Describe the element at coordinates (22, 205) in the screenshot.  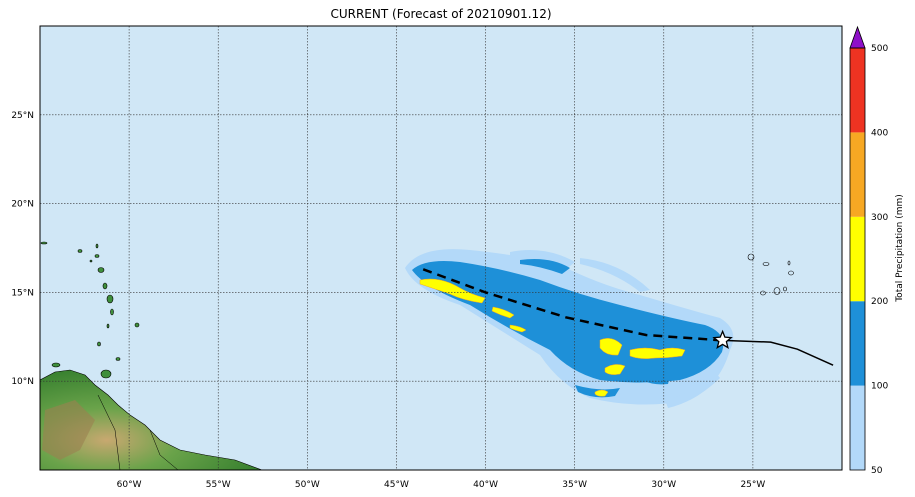
I see `latitude-tick-label: 20°N` at that location.